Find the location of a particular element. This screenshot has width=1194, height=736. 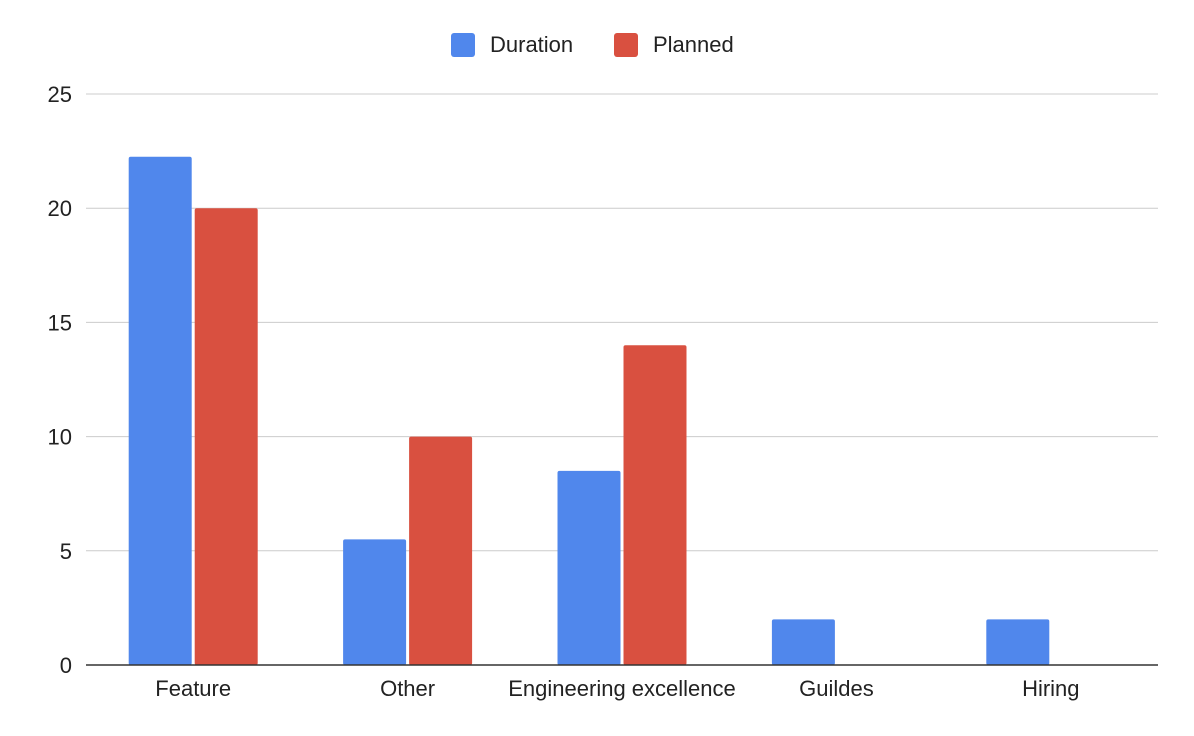

legend-swatch-planned is located at coordinates (626, 45).